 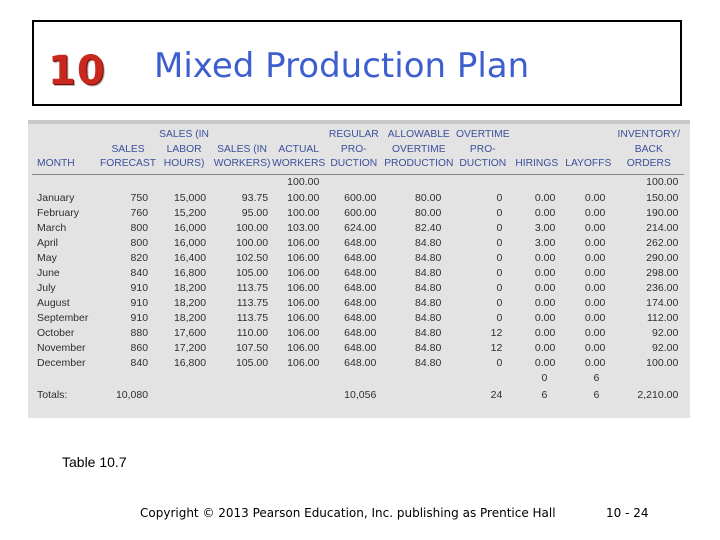 What do you see at coordinates (47, 257) in the screenshot?
I see `month-cell: May` at bounding box center [47, 257].